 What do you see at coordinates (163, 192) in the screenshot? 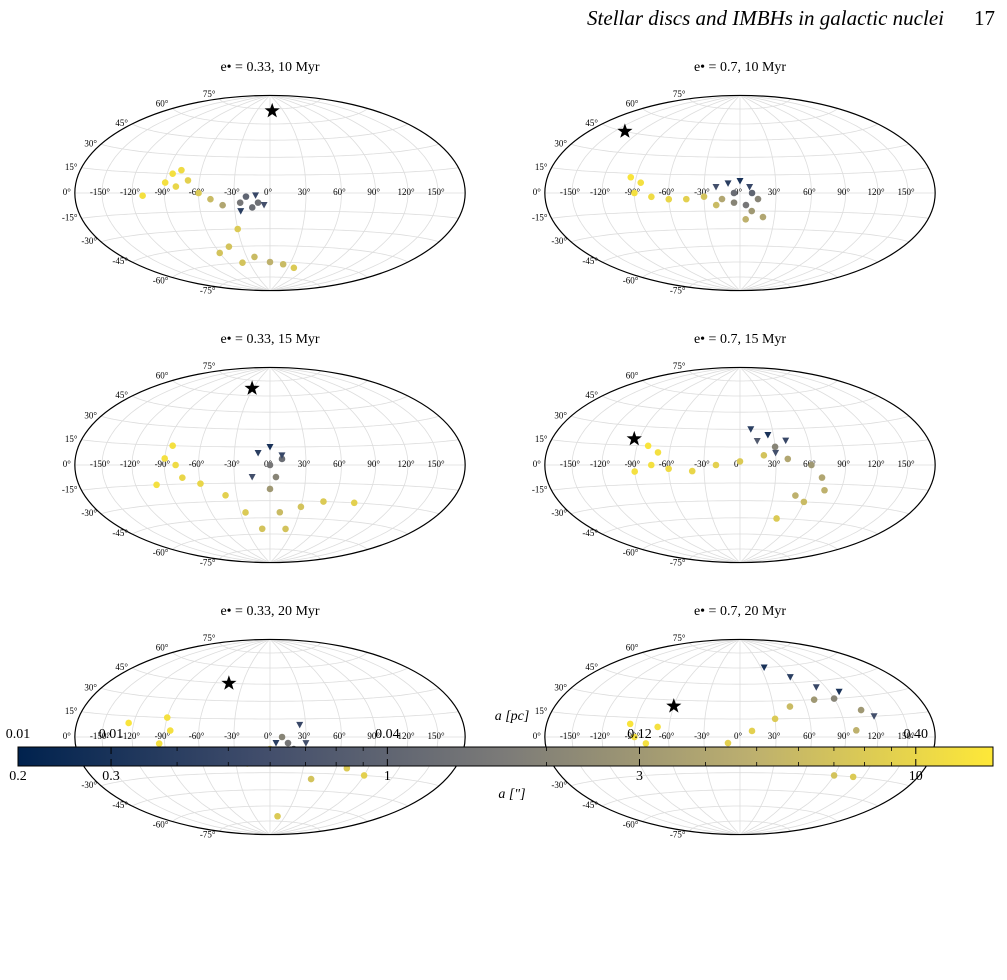
I see `lon-tick-label: -90°` at bounding box center [163, 192].